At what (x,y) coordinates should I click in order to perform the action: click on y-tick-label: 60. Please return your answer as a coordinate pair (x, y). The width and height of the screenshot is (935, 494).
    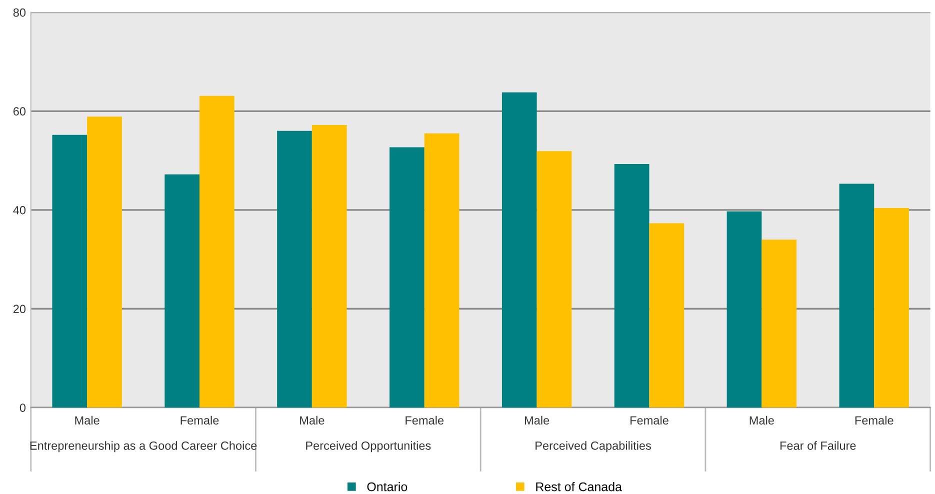
    Looking at the image, I should click on (19, 111).